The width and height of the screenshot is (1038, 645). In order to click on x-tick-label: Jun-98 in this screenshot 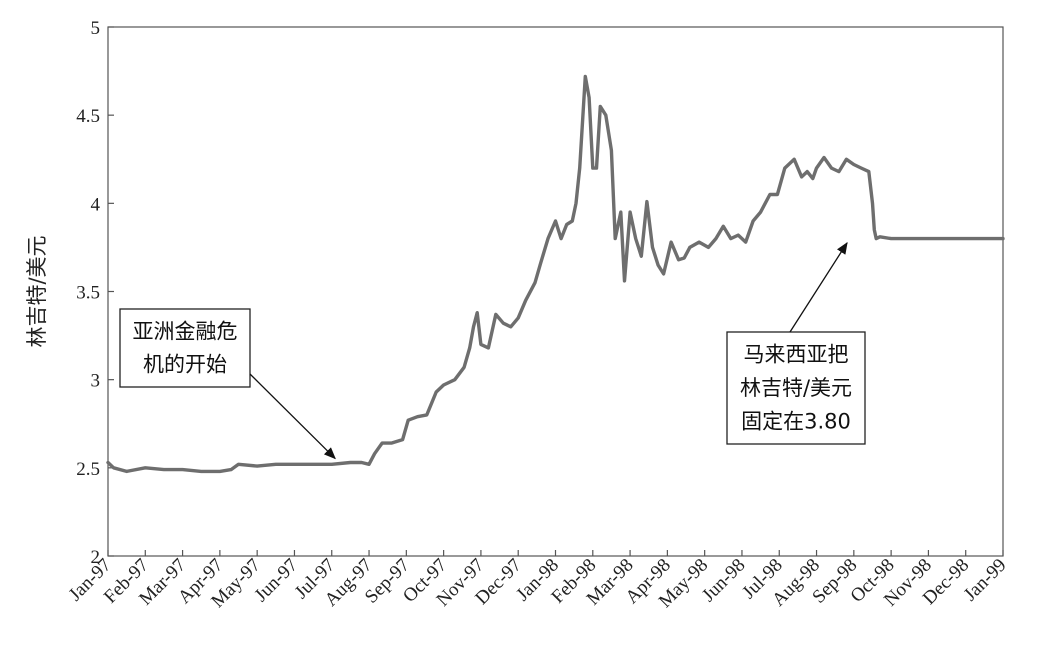, I will do `click(723, 580)`.